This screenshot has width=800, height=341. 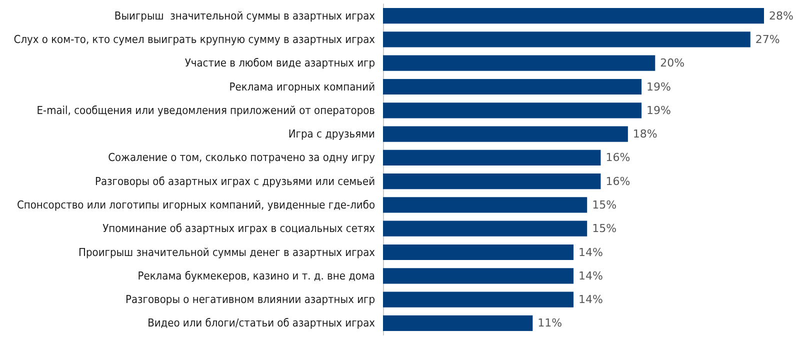 I want to click on y-tick-label: Видео или блоги/статьи об азартных играх, so click(x=262, y=323).